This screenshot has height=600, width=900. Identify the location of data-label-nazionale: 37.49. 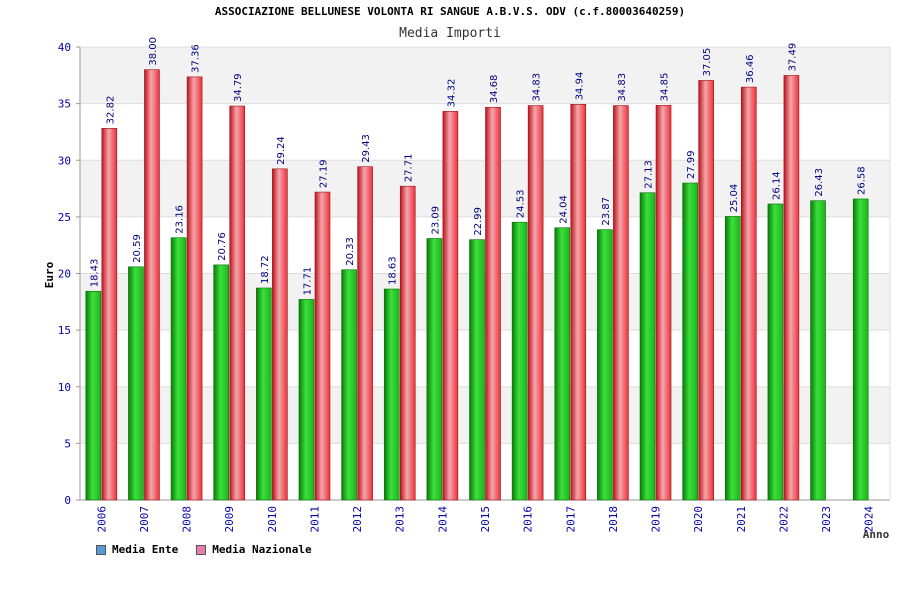
(792, 57).